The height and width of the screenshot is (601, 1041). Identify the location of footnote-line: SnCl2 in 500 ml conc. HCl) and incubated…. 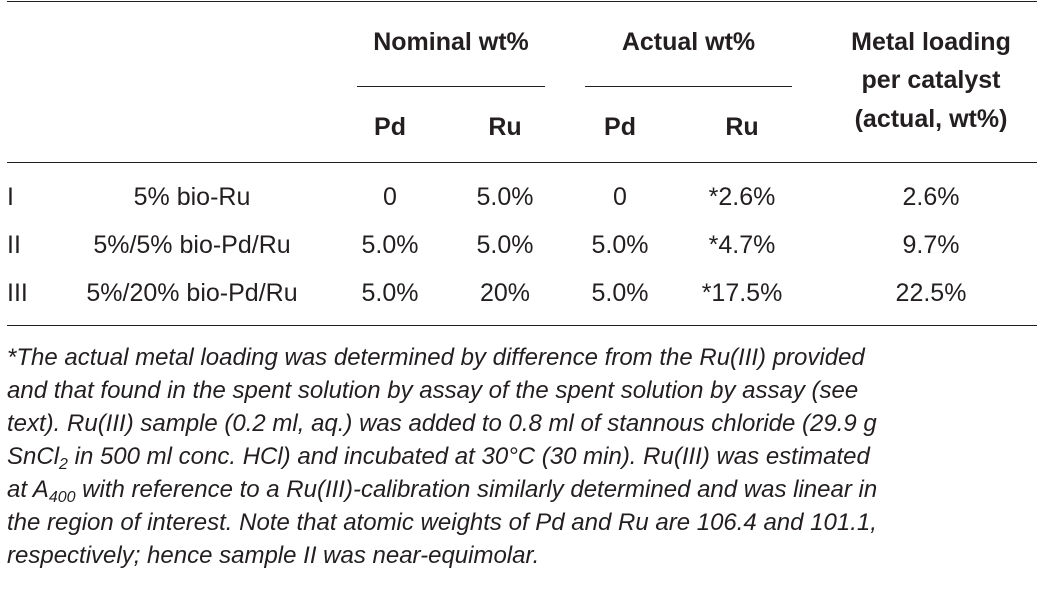
(438, 458).